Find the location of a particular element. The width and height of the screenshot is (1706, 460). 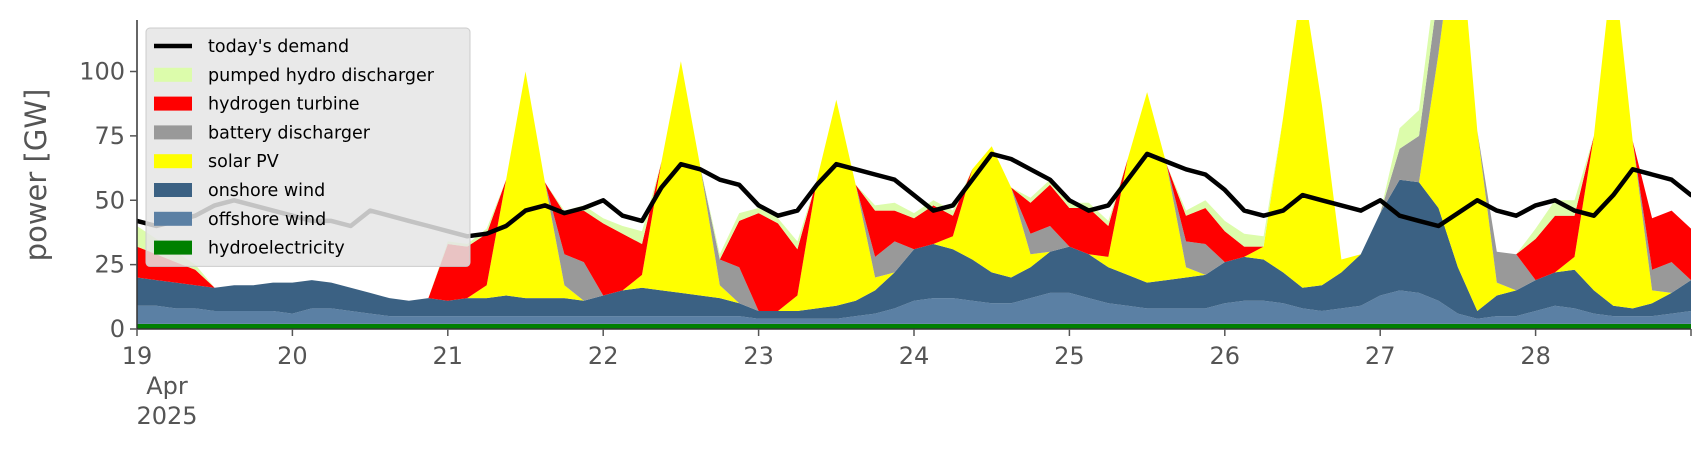

legend-label: onshore wind is located at coordinates (266, 191).